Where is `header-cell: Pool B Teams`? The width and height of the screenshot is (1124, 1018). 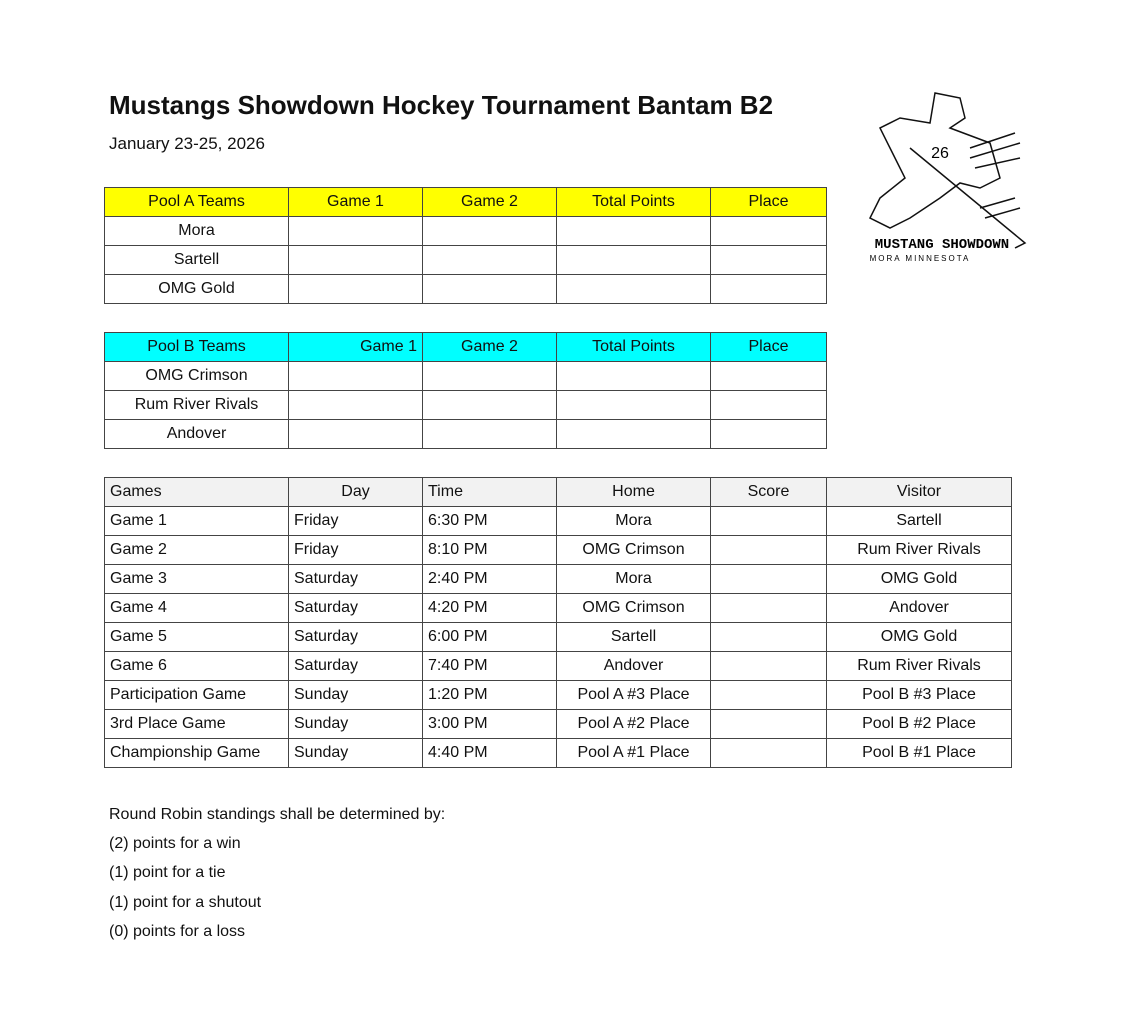
header-cell: Pool B Teams is located at coordinates (196, 347).